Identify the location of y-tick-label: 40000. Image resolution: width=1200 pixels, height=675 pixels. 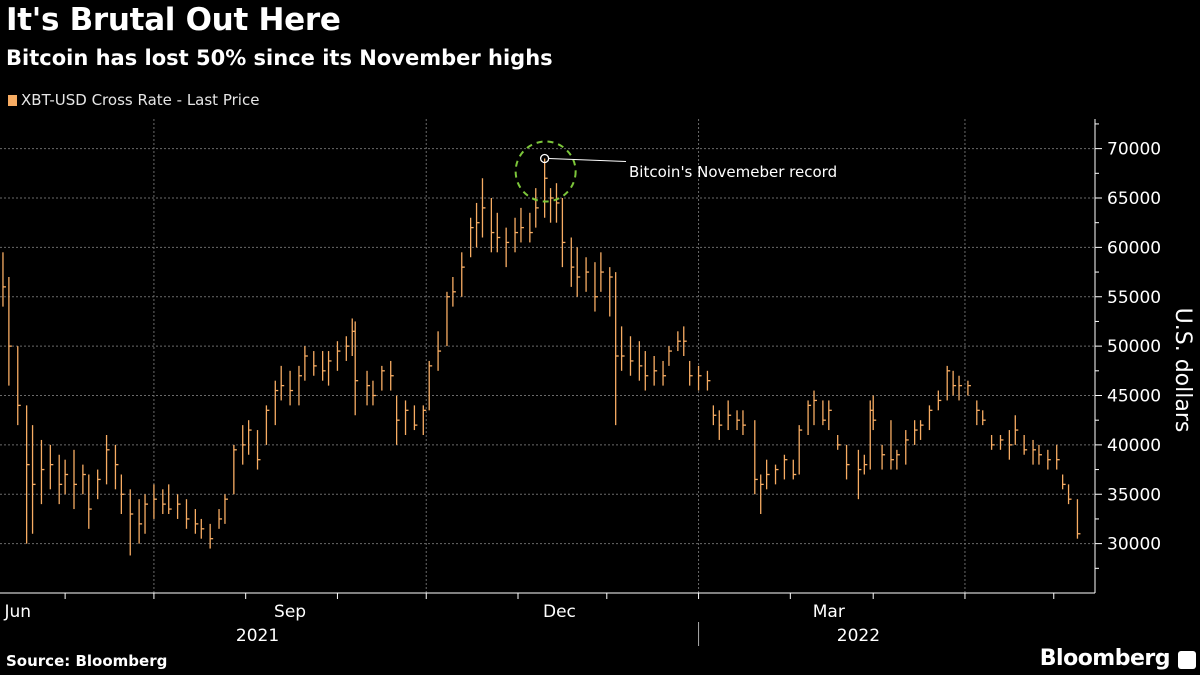
(1134, 446).